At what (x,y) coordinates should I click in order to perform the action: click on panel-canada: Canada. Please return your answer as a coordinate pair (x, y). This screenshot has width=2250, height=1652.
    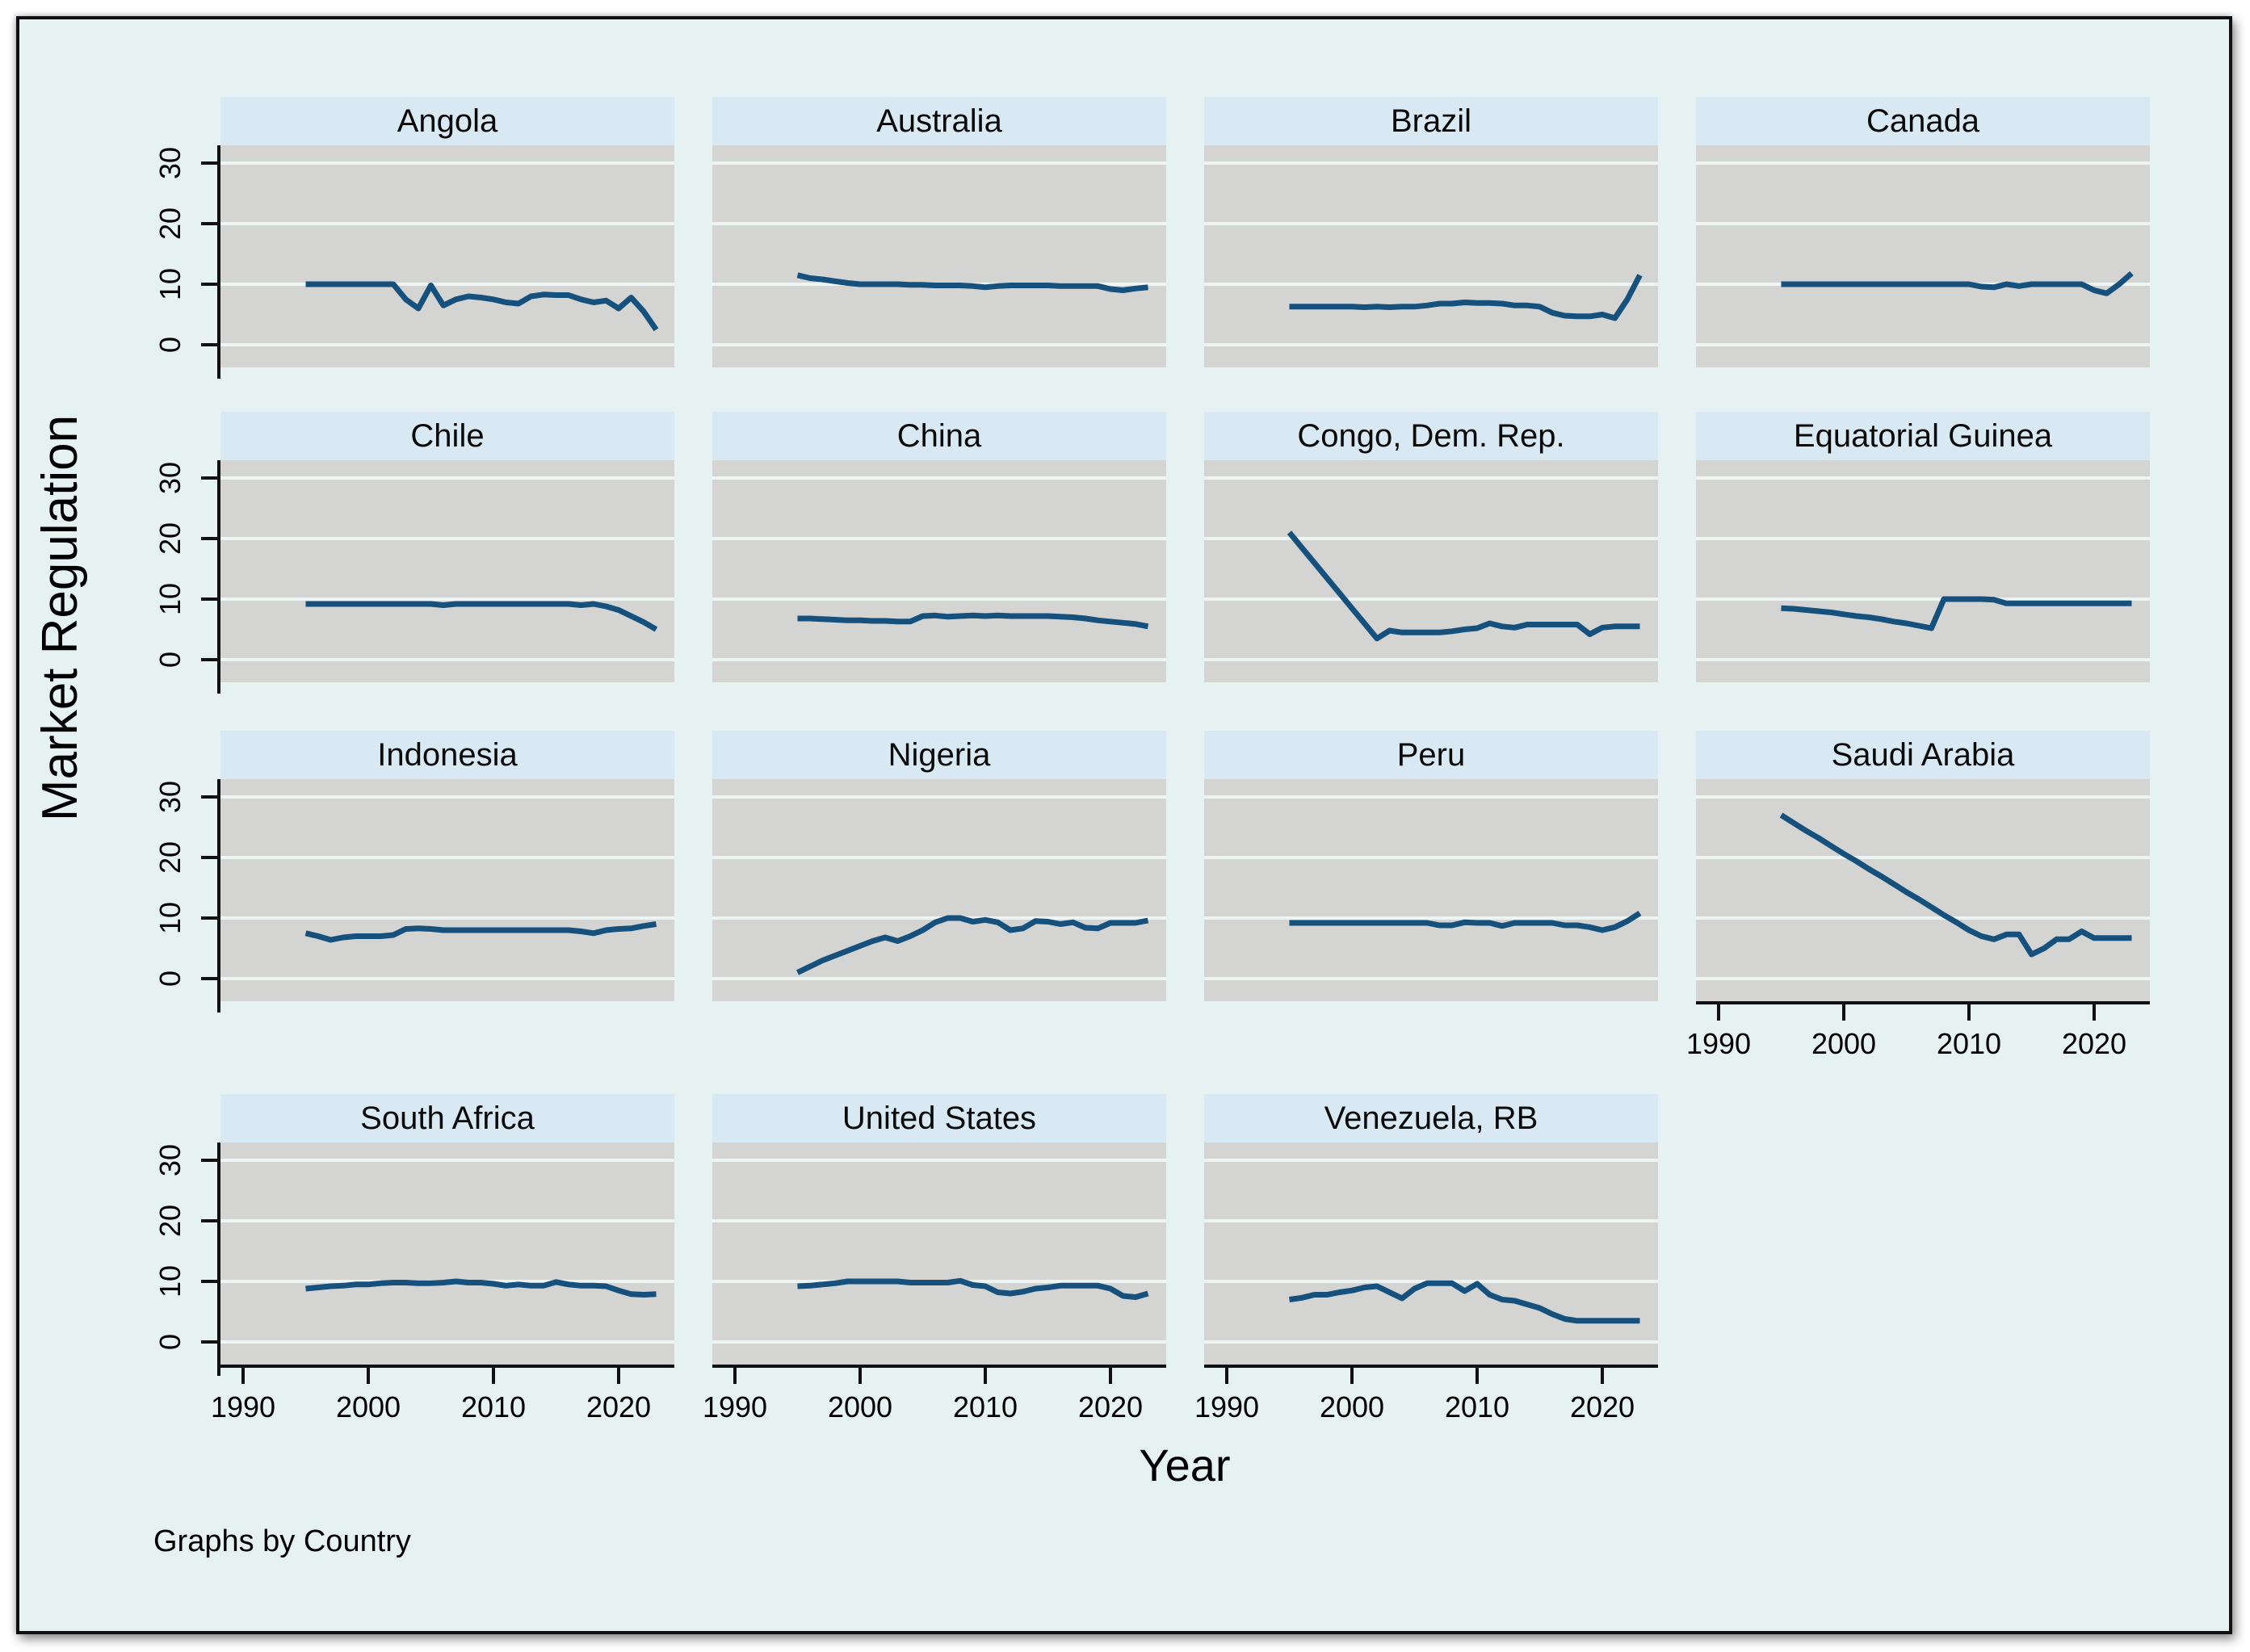
    Looking at the image, I should click on (1923, 232).